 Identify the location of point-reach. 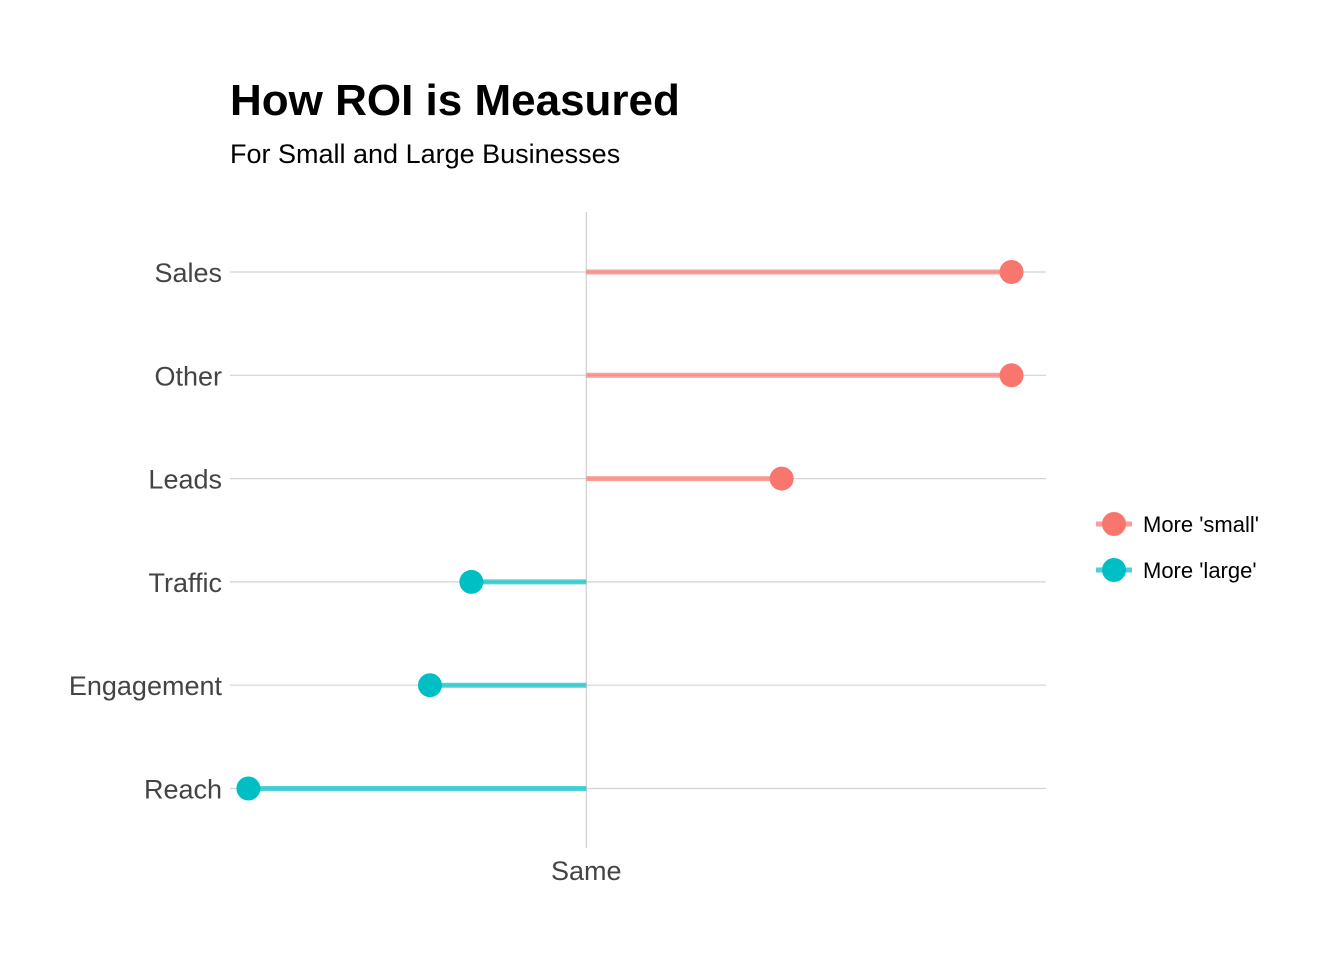
(248, 788).